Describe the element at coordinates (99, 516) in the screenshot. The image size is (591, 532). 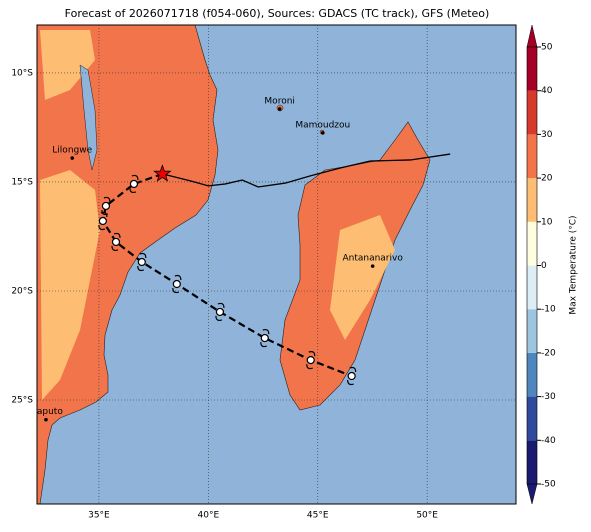
I see `x-tick-label: 35°E` at that location.